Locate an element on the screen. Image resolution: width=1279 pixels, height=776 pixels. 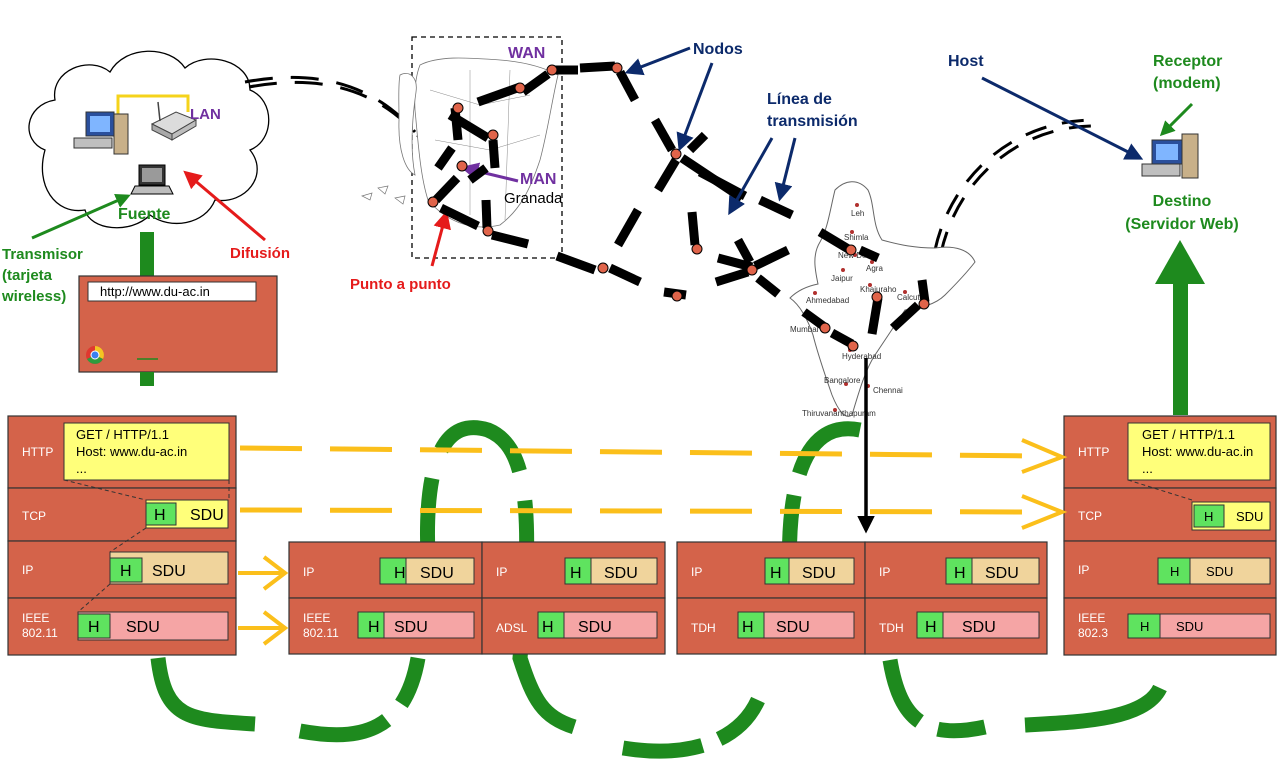
city-khajuraho: Khajuraho is located at coordinates (878, 289).